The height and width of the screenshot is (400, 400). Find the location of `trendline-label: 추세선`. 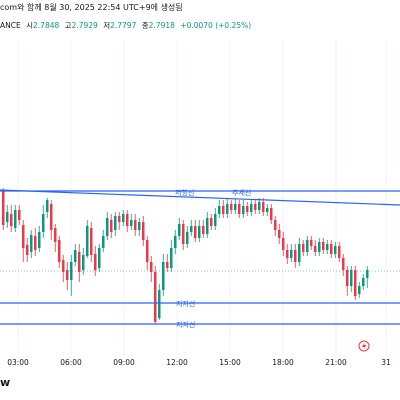

trendline-label: 추세선 is located at coordinates (241, 192).